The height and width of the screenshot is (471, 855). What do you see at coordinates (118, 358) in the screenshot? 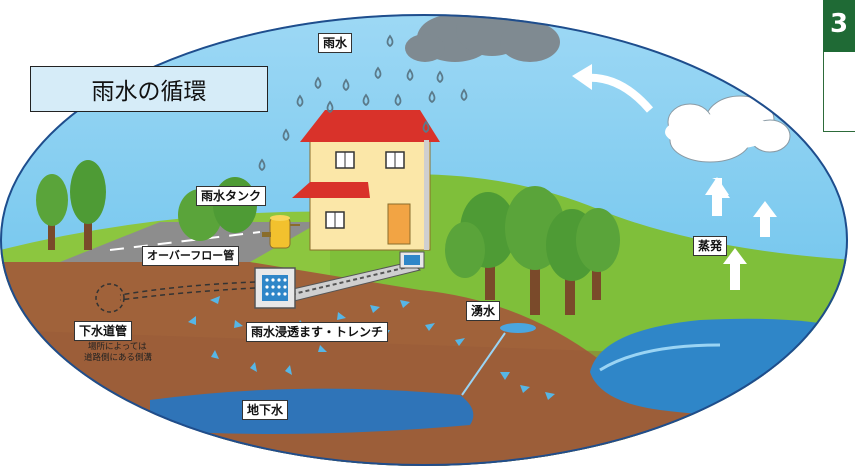
I see `sewer-note-2: 道路側にある側溝` at bounding box center [118, 358].